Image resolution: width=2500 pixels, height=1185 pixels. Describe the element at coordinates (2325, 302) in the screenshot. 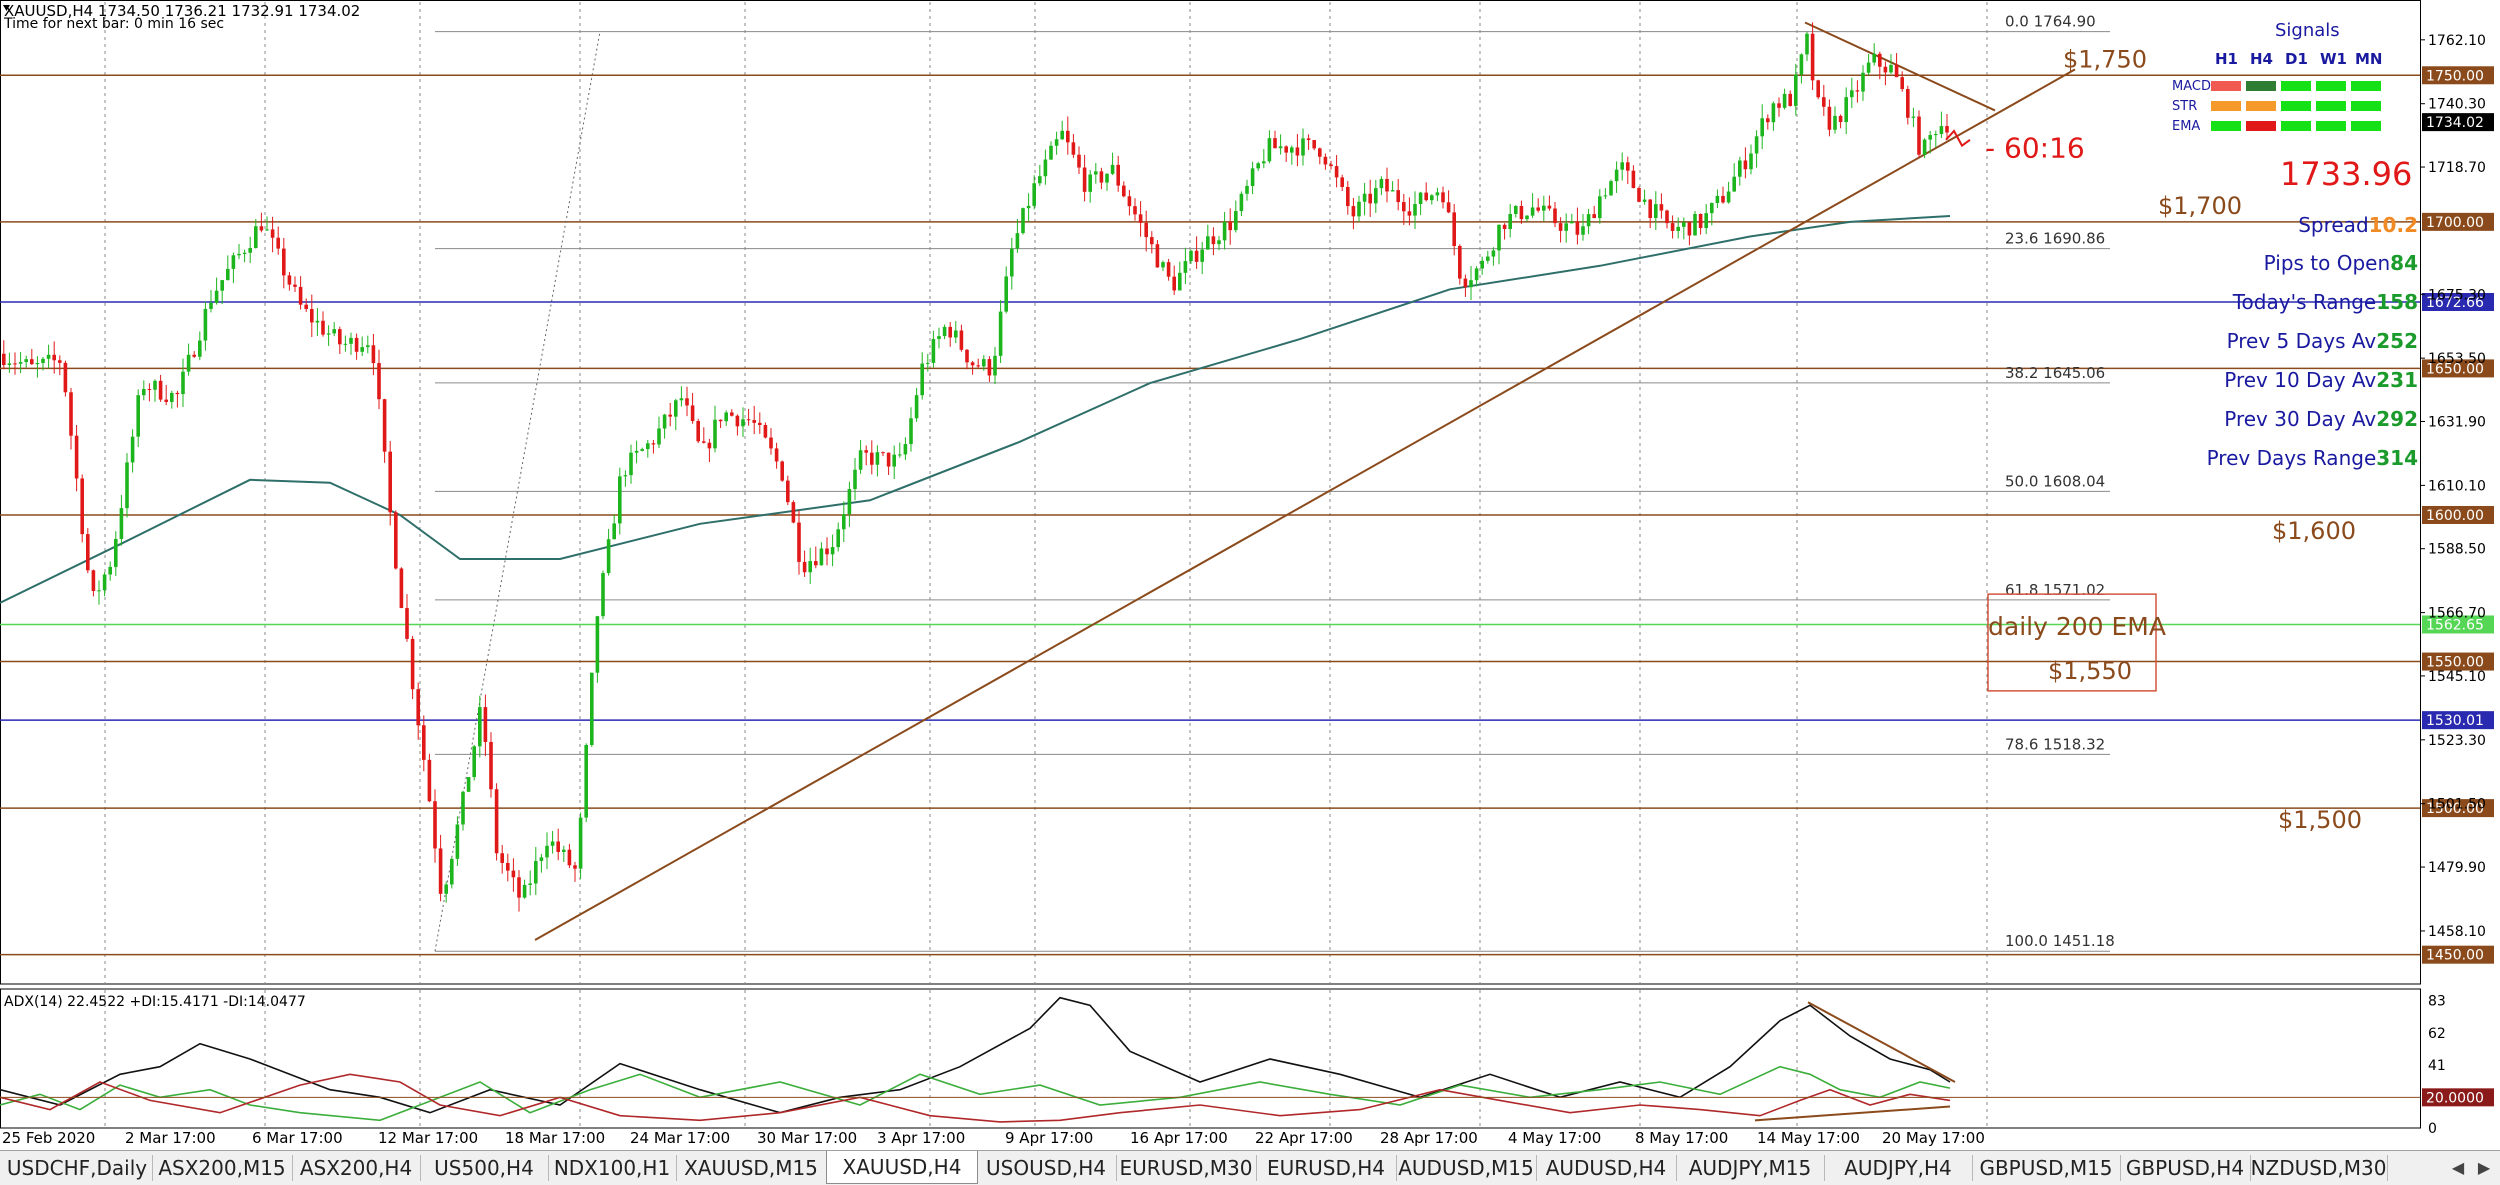

I see `stat-today-s-range: Today's Range158` at that location.